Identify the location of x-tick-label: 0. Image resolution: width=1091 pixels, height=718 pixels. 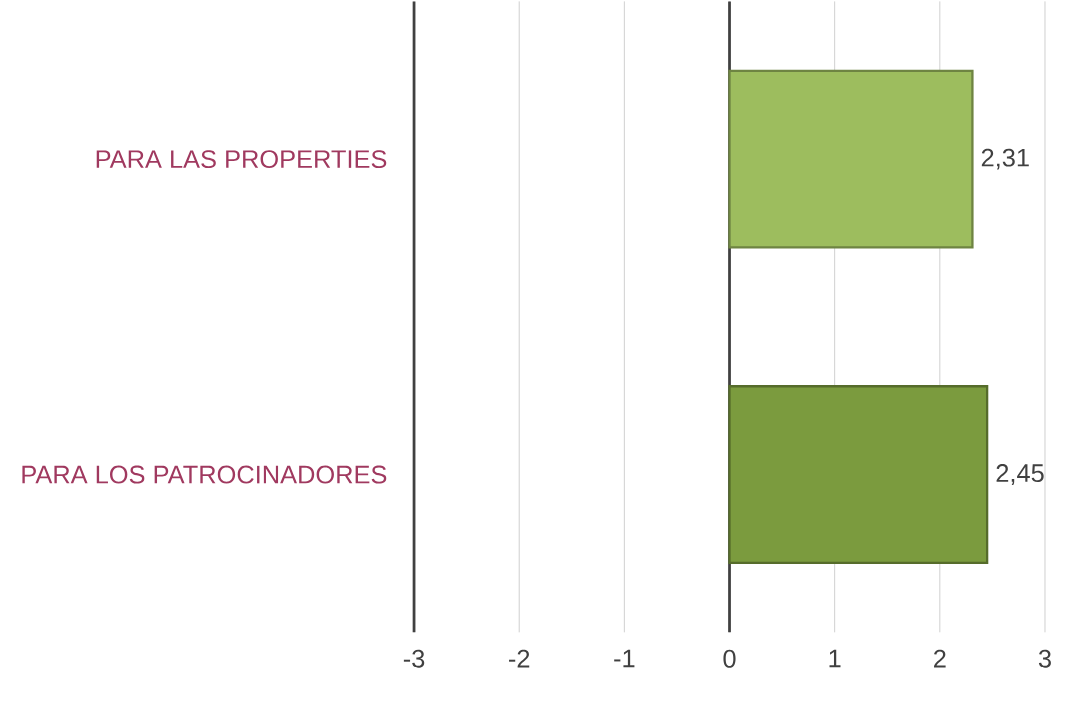
(729, 658).